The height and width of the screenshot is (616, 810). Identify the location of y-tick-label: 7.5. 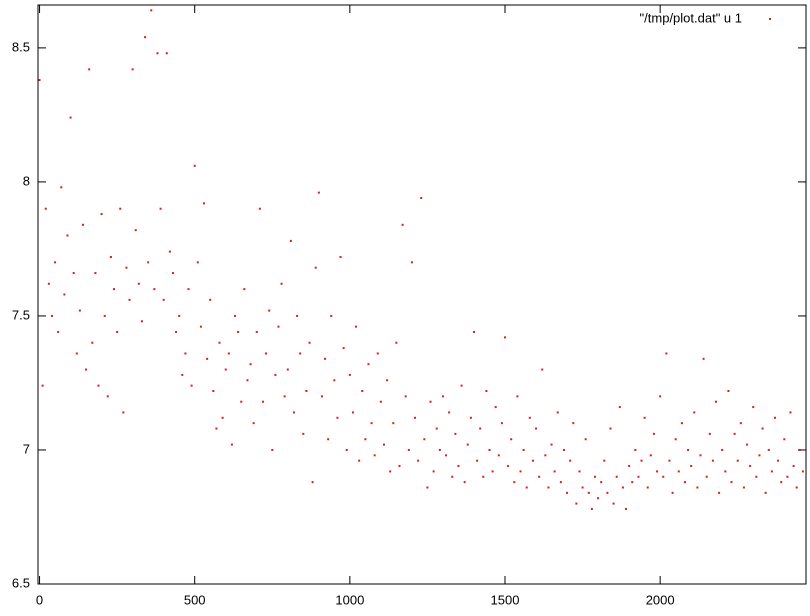
(21, 314).